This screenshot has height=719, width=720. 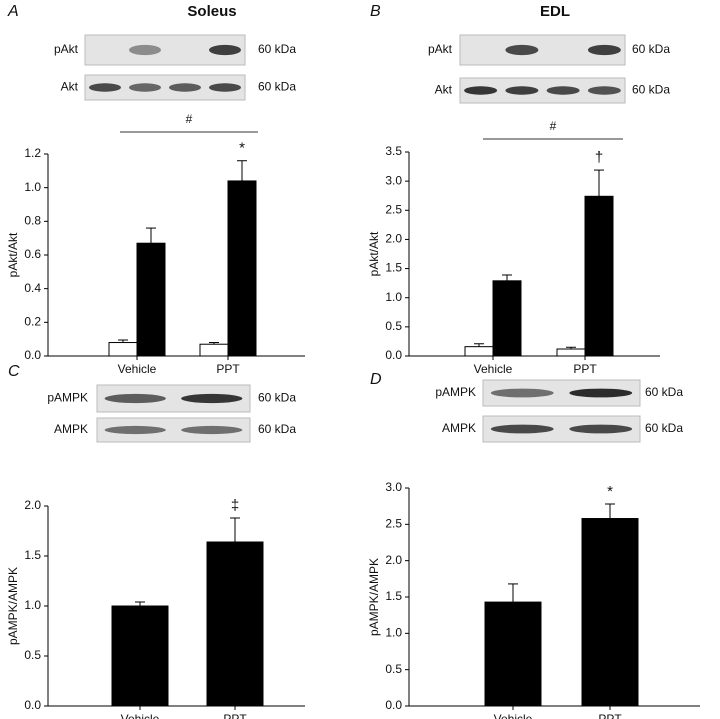 What do you see at coordinates (32, 221) in the screenshot?
I see `y-tick-label: 0.8` at bounding box center [32, 221].